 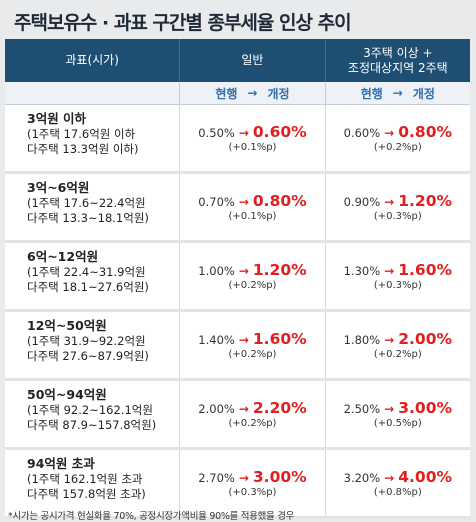 I want to click on tier-label: 50억~94억원, so click(x=67, y=394).